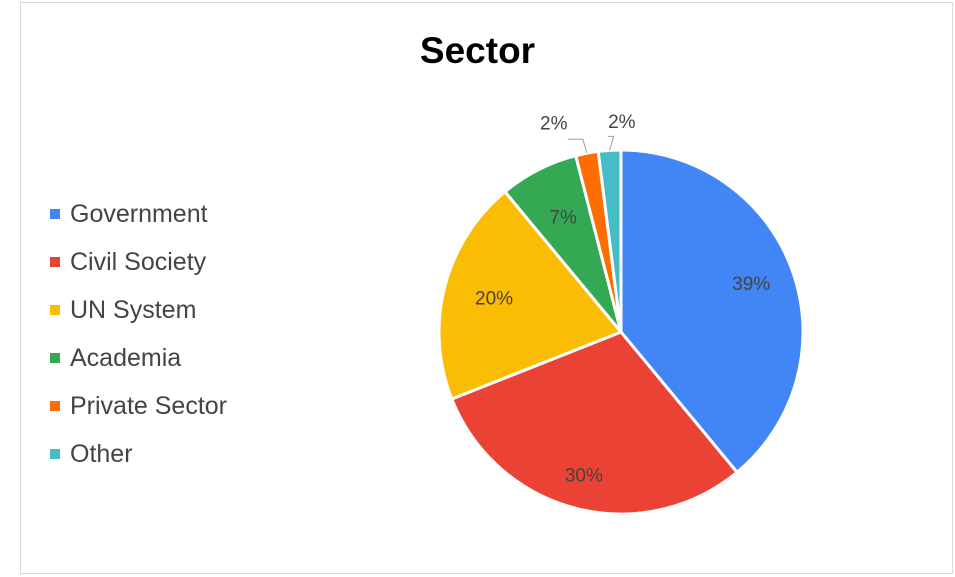  I want to click on legend-item-un-system: UN System, so click(138, 310).